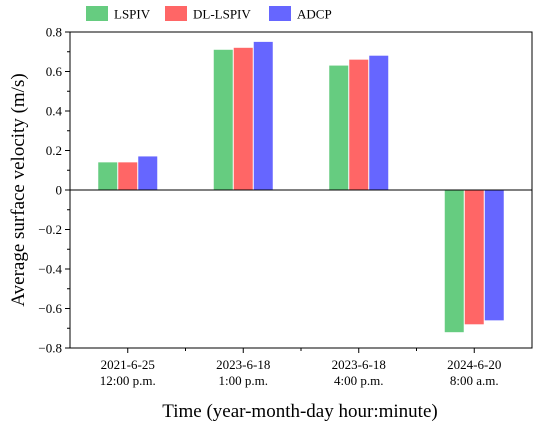 This screenshot has width=550, height=425. What do you see at coordinates (132, 14) in the screenshot?
I see `legend-label: LSPIV` at bounding box center [132, 14].